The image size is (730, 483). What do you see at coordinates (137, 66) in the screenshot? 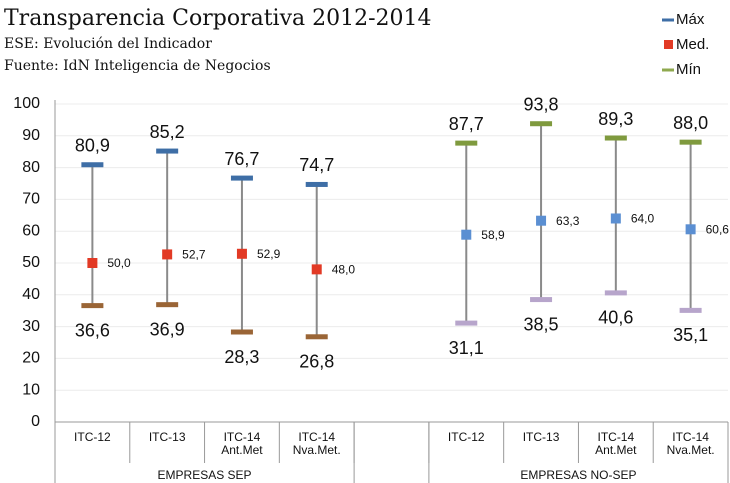
I see `chart-subtitle: Fuente: IdN Inteligencia de Negocios` at bounding box center [137, 66].